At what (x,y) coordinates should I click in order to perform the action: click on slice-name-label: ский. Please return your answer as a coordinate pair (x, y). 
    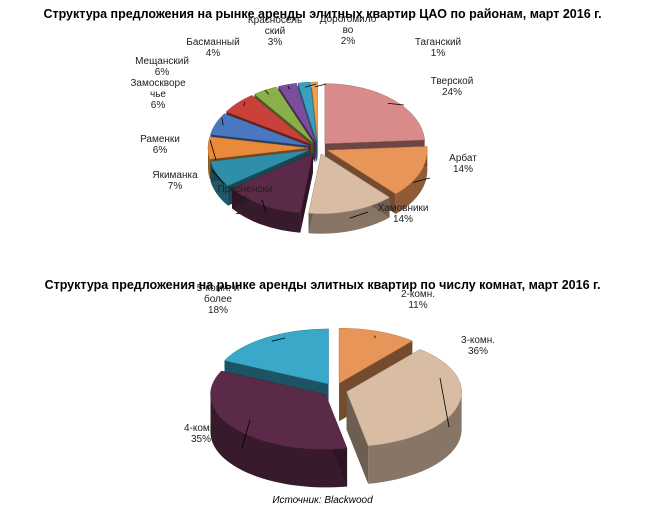
    Looking at the image, I should click on (275, 31).